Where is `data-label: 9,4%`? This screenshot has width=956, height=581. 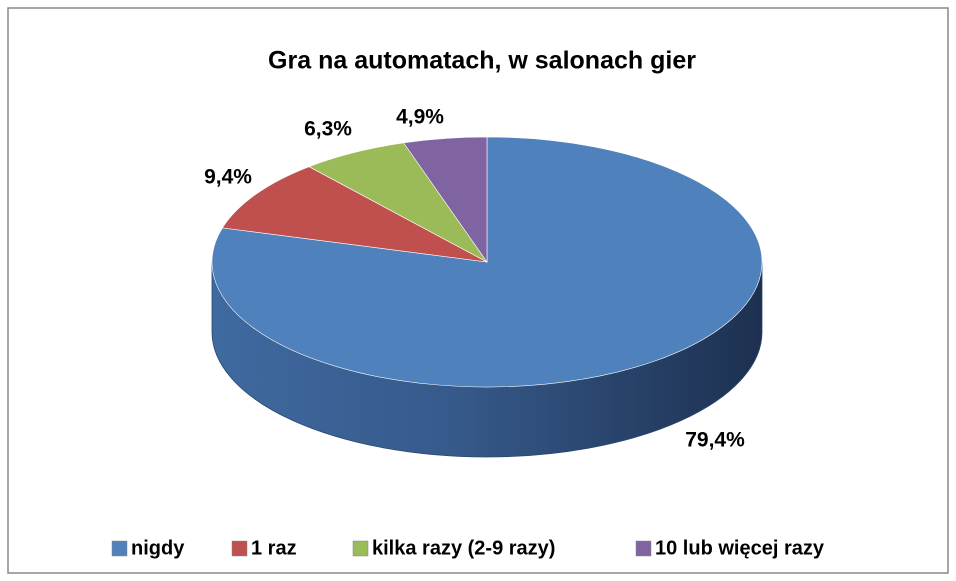
data-label: 9,4% is located at coordinates (228, 177).